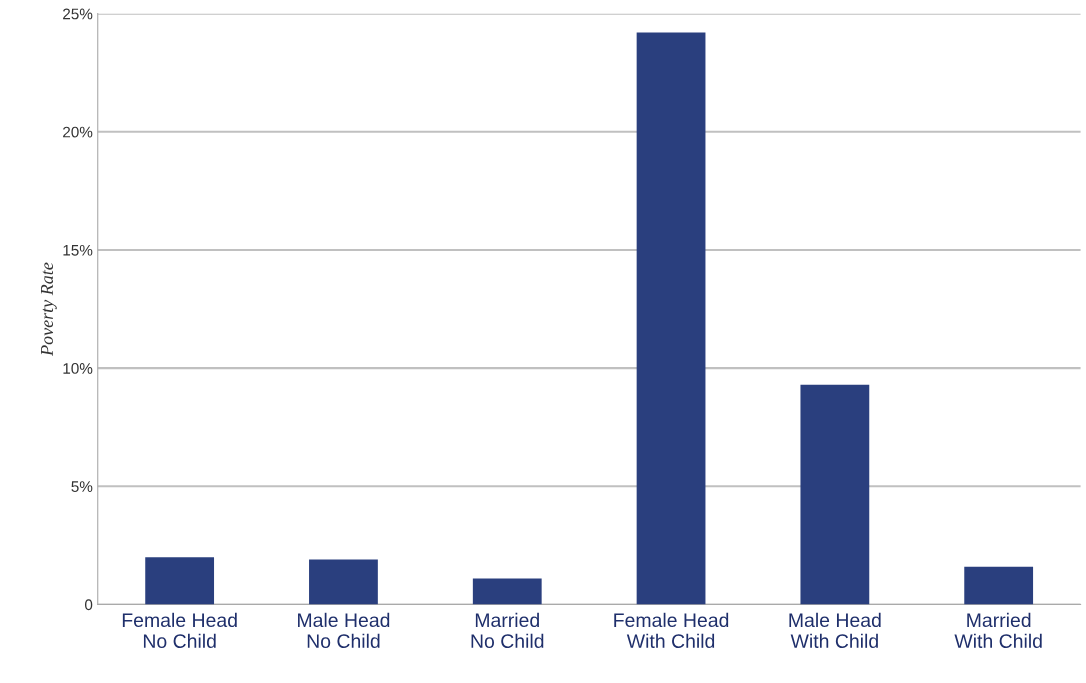 The width and height of the screenshot is (1086, 683). What do you see at coordinates (88, 605) in the screenshot?
I see `y-tick-label: 0` at bounding box center [88, 605].